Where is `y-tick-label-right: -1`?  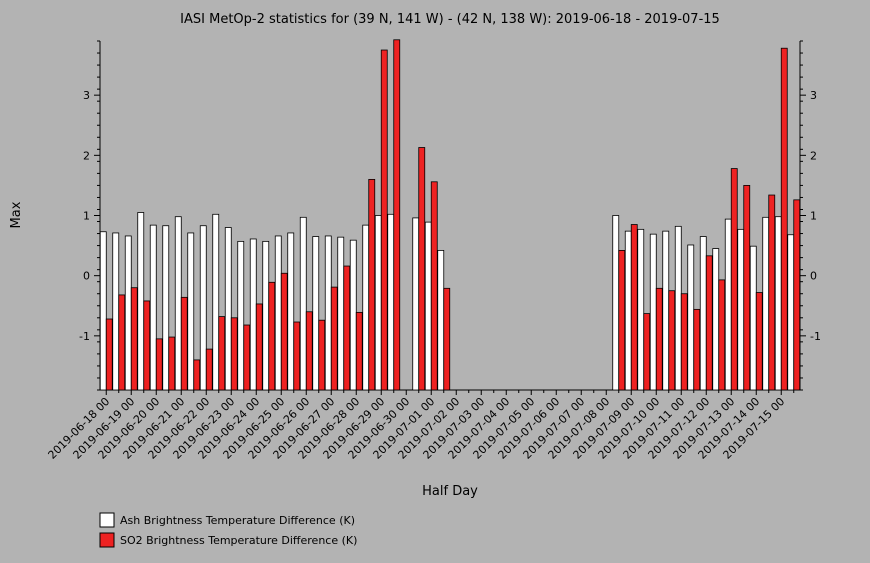
y-tick-label-right: -1 is located at coordinates (815, 336).